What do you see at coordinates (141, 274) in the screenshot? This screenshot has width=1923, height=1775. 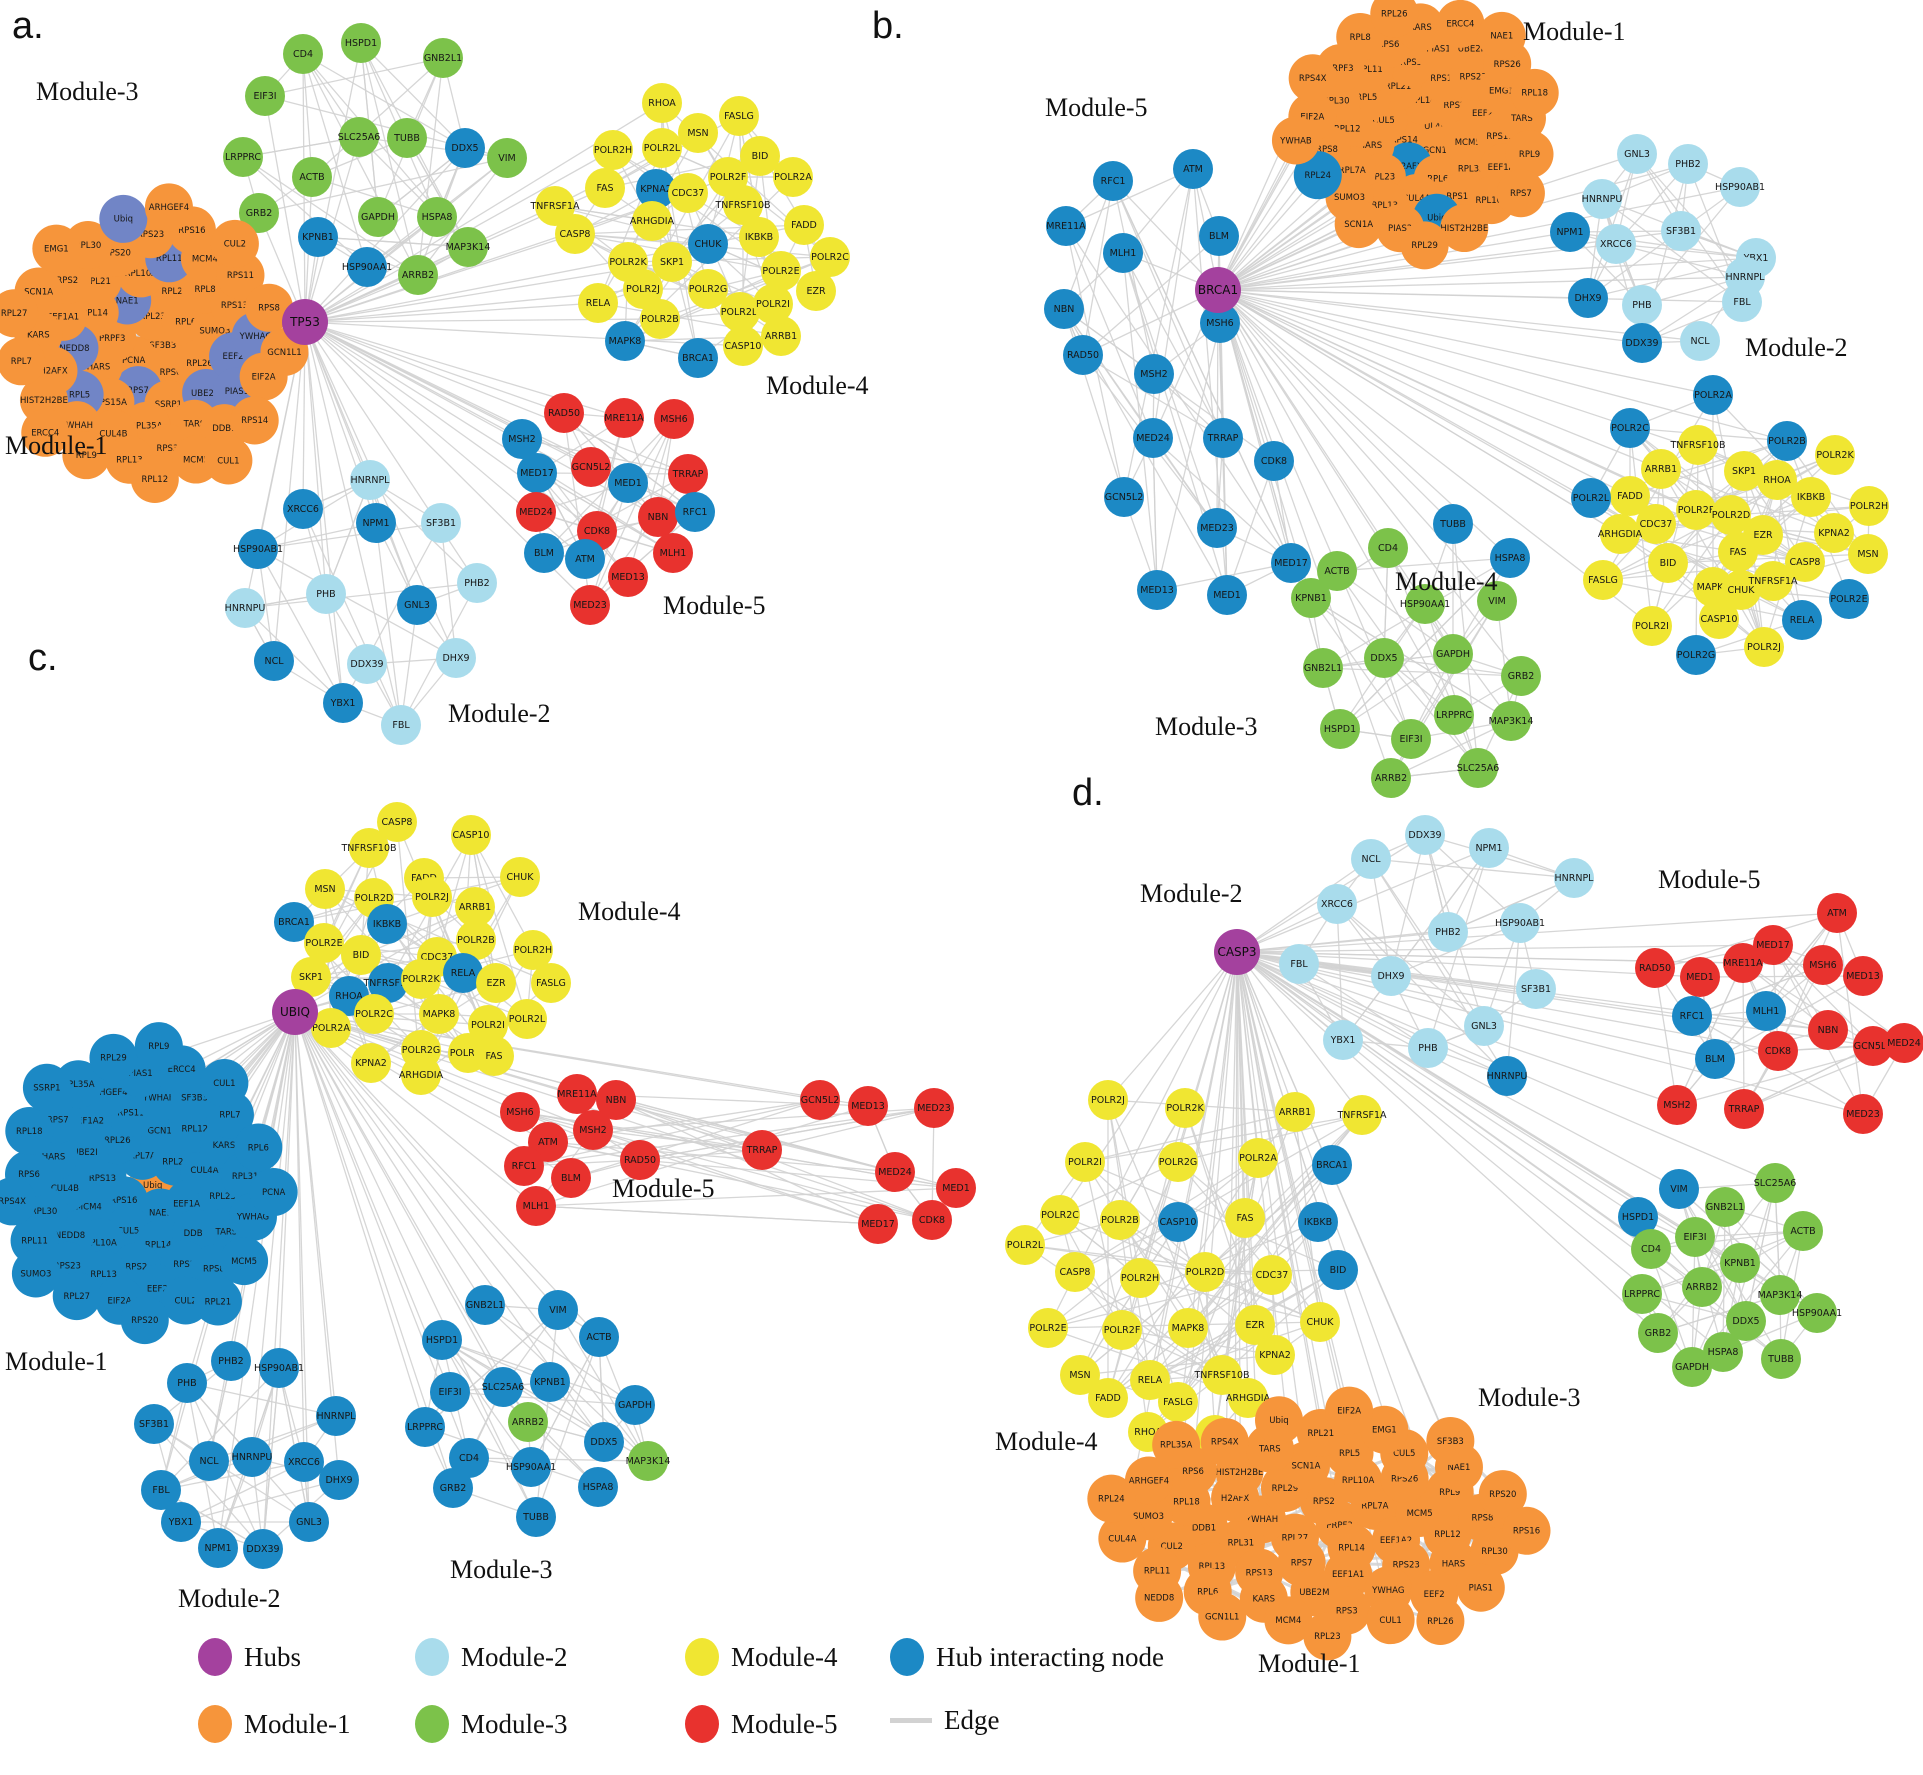 I see `svg-text: RPL10A` at bounding box center [141, 274].